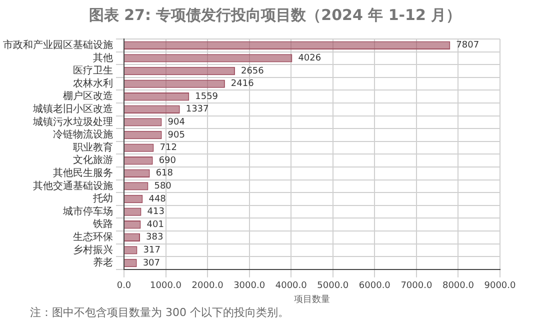 This screenshot has width=550, height=330. What do you see at coordinates (159, 312) in the screenshot?
I see `text: 注：图中不包含项目数量为 300 个以下的投向类别。` at bounding box center [159, 312].